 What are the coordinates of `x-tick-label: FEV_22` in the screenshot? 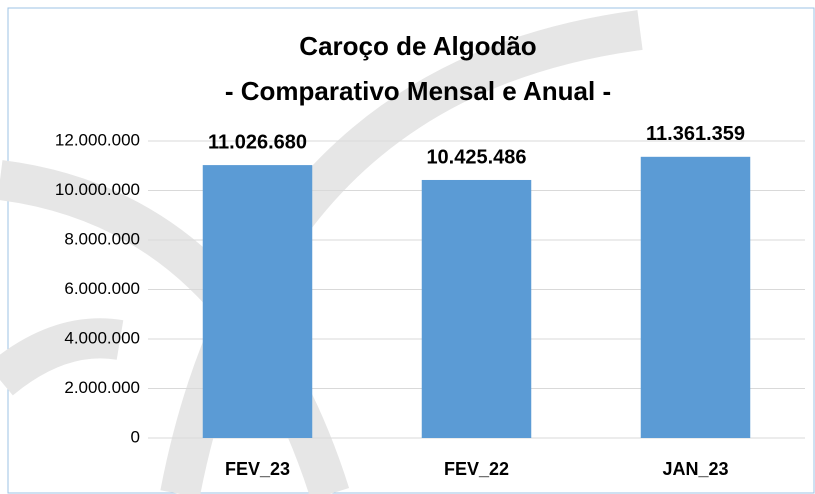 It's located at (476, 469).